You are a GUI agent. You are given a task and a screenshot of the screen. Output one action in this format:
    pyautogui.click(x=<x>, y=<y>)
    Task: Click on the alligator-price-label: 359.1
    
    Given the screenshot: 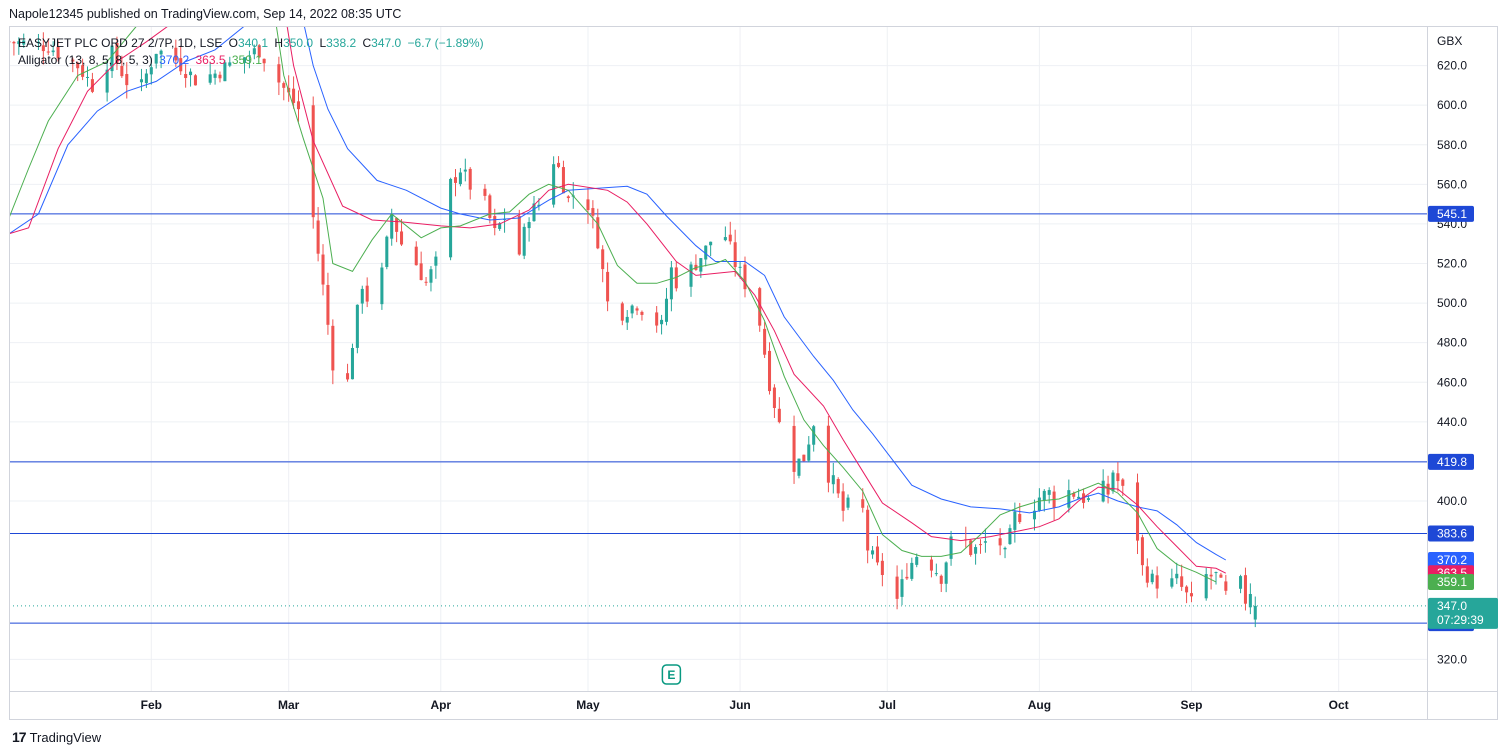 What is the action you would take?
    pyautogui.click(x=1452, y=582)
    